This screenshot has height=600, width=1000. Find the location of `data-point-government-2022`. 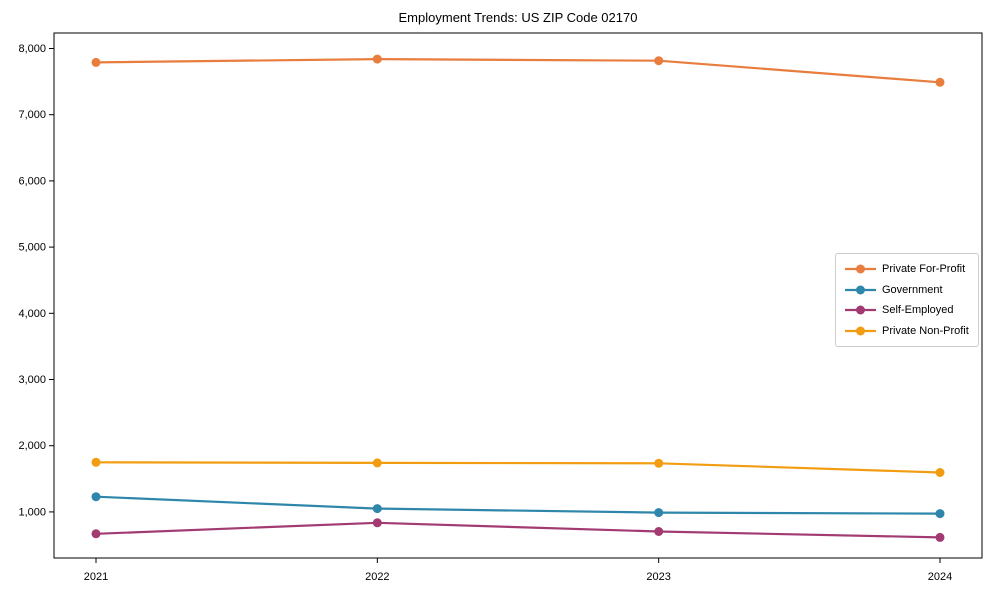

data-point-government-2022 is located at coordinates (377, 509).